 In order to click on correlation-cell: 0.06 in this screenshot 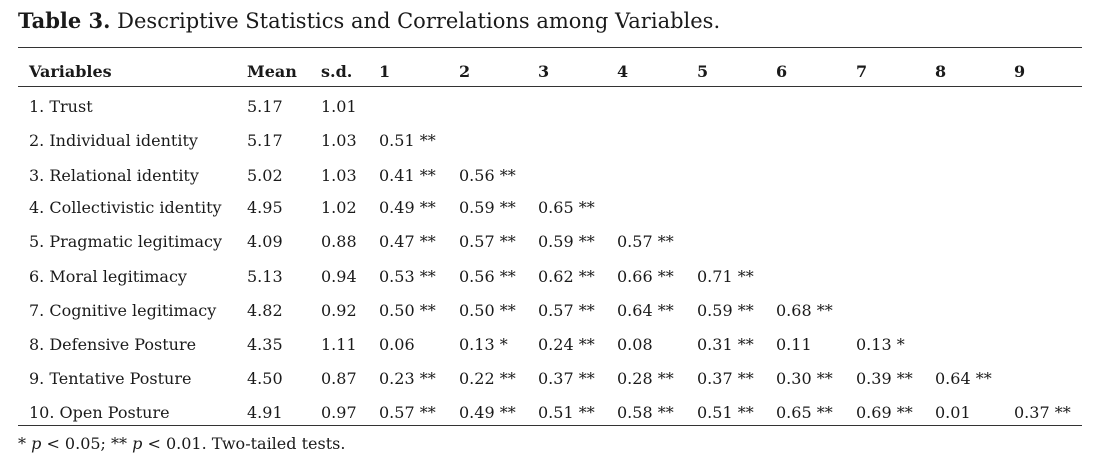, I will do `click(397, 344)`.